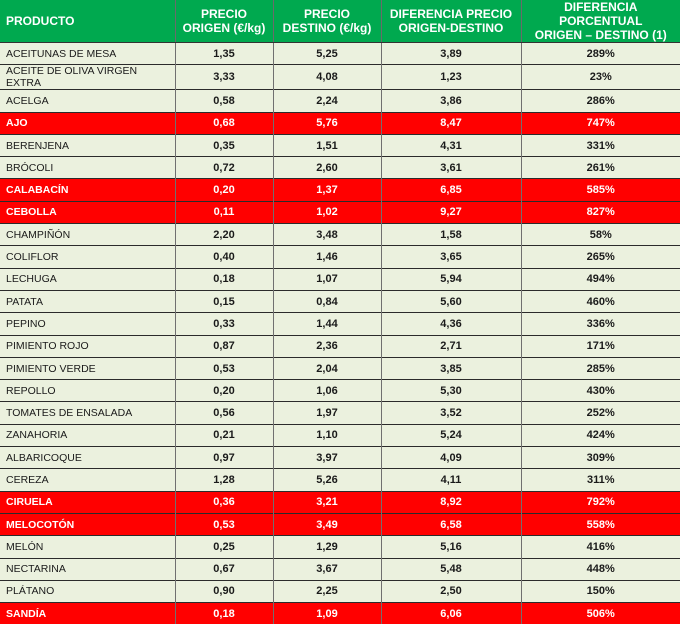 This screenshot has width=680, height=624. I want to click on cell-porcentaje: 792%, so click(600, 502).